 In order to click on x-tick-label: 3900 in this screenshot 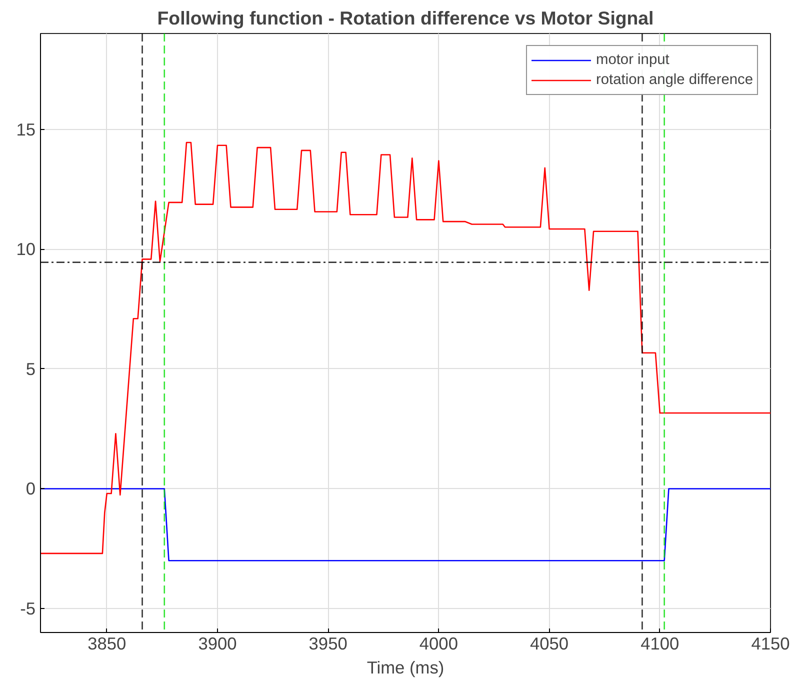, I will do `click(217, 644)`.